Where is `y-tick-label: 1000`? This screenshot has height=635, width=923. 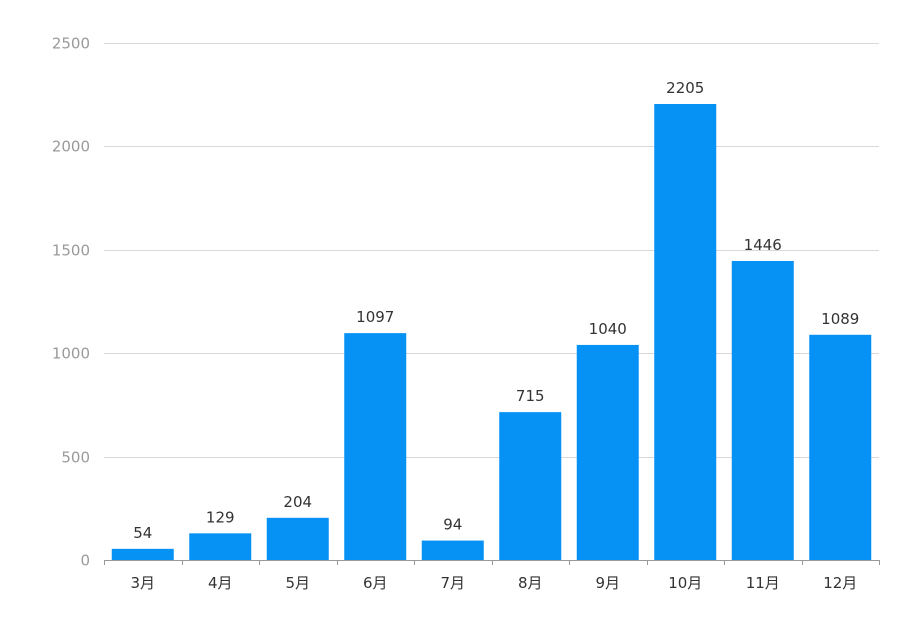 y-tick-label: 1000 is located at coordinates (71, 354).